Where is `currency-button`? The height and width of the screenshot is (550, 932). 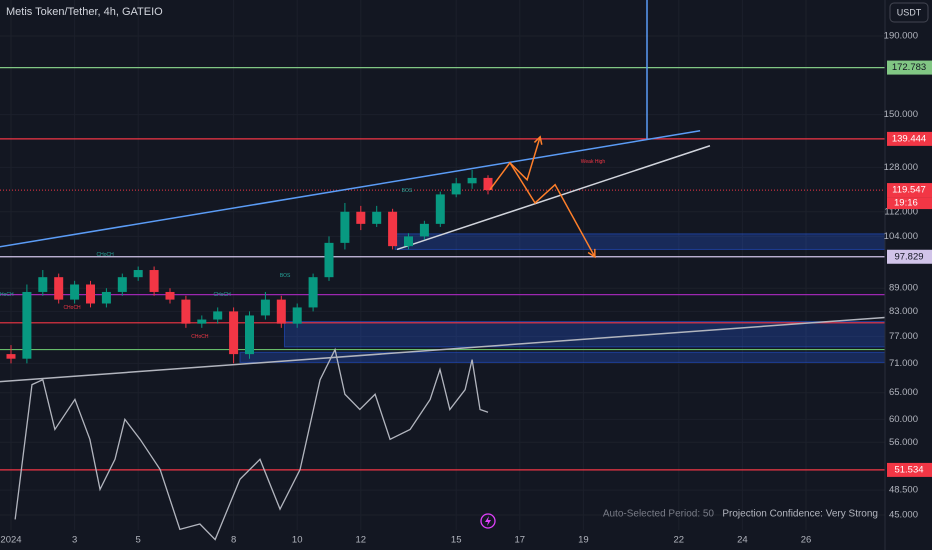 currency-button is located at coordinates (909, 12).